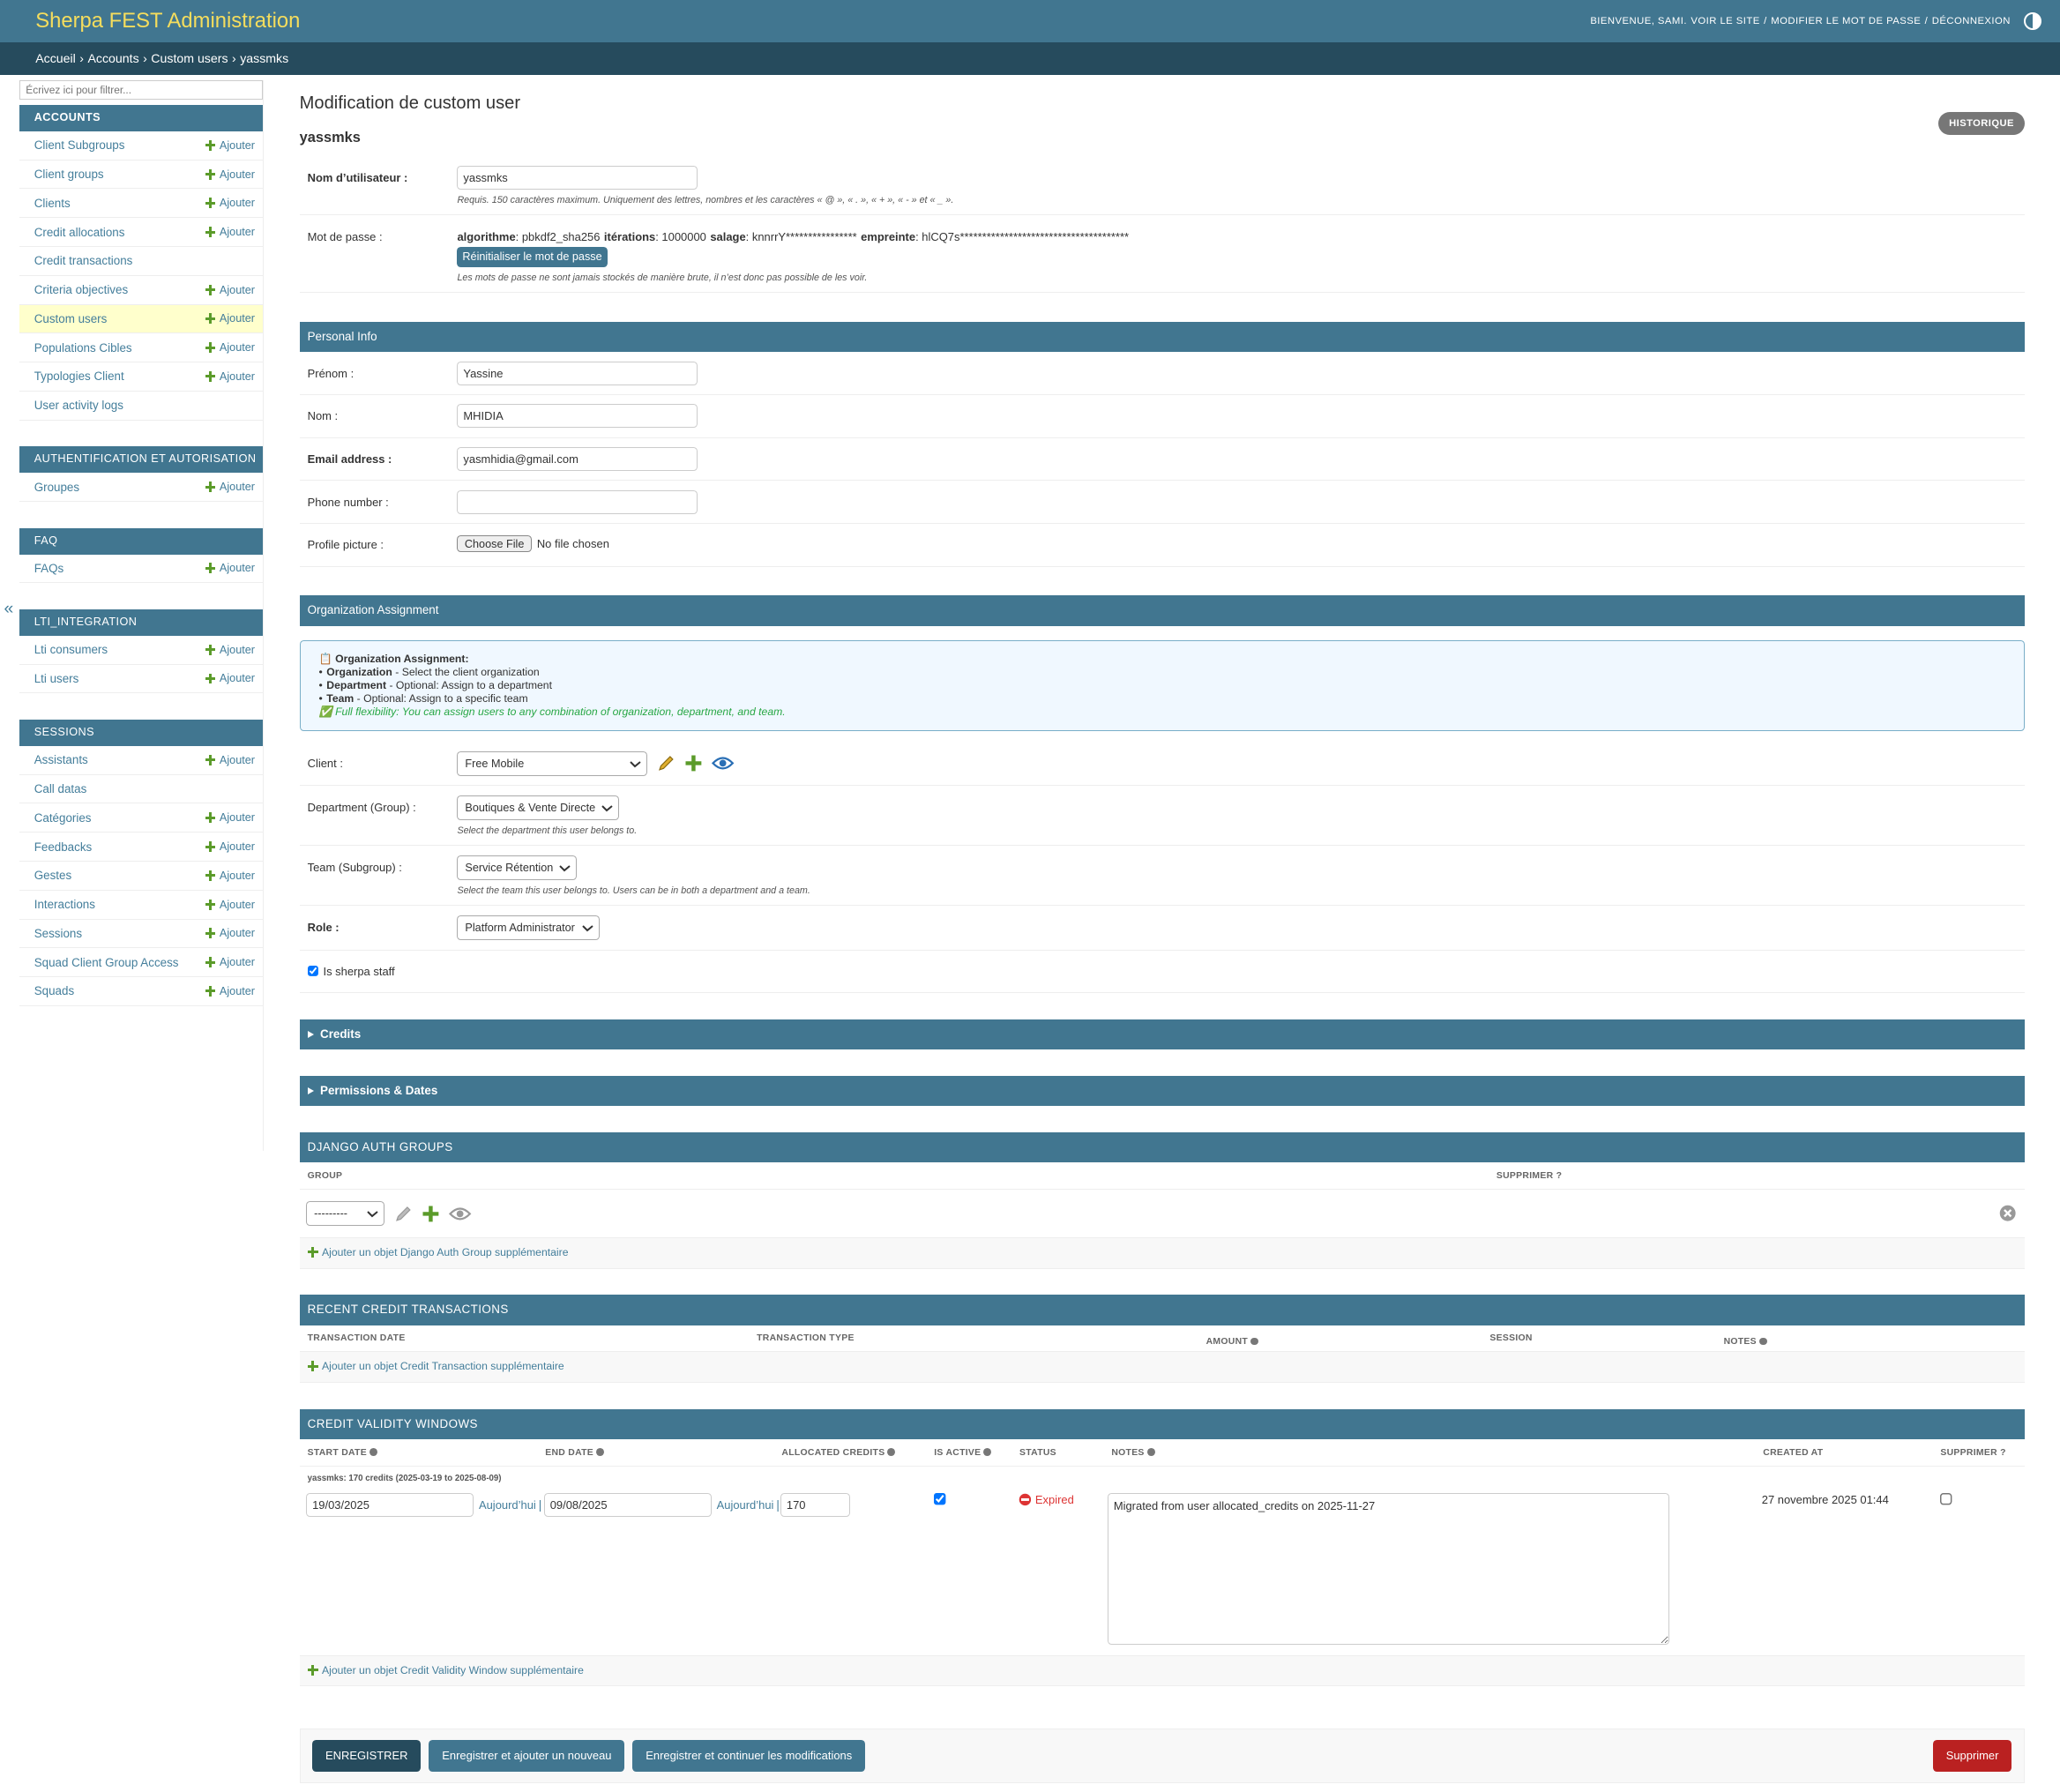 This screenshot has height=1792, width=2060. I want to click on save-add-button: Enregistrer et ajouter un nouveau, so click(527, 1756).